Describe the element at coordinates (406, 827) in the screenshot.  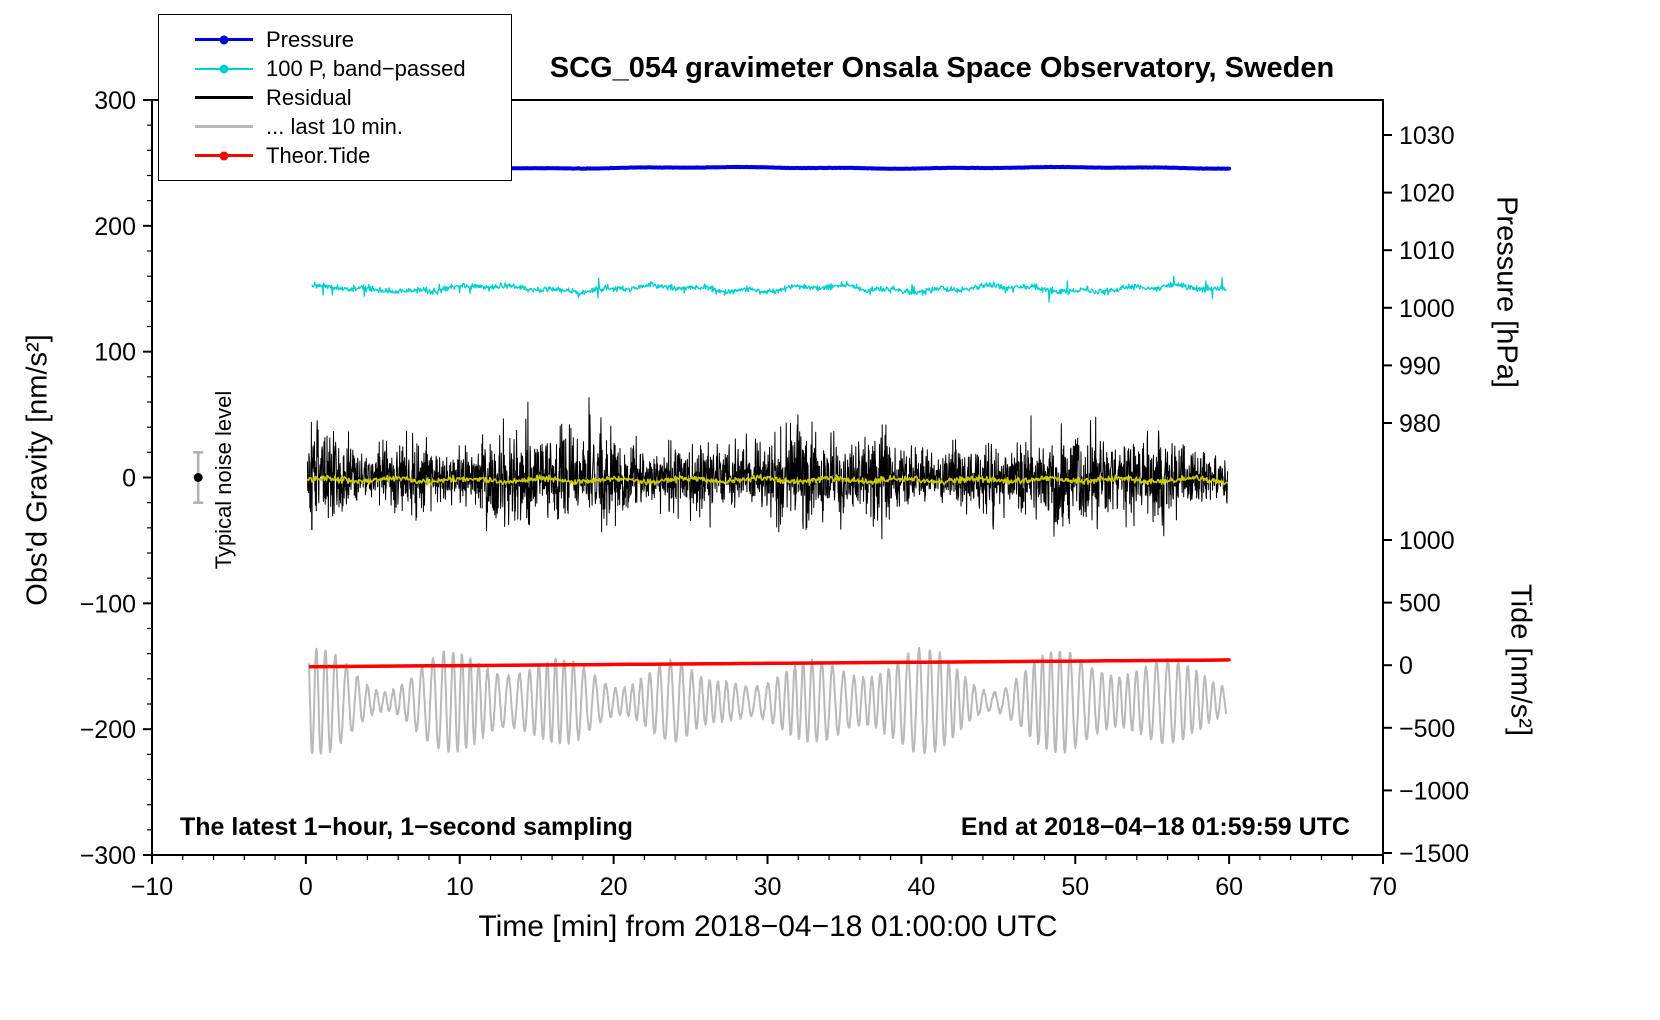
I see `sampling-note: The latest 1−hour, 1−second sampling` at that location.